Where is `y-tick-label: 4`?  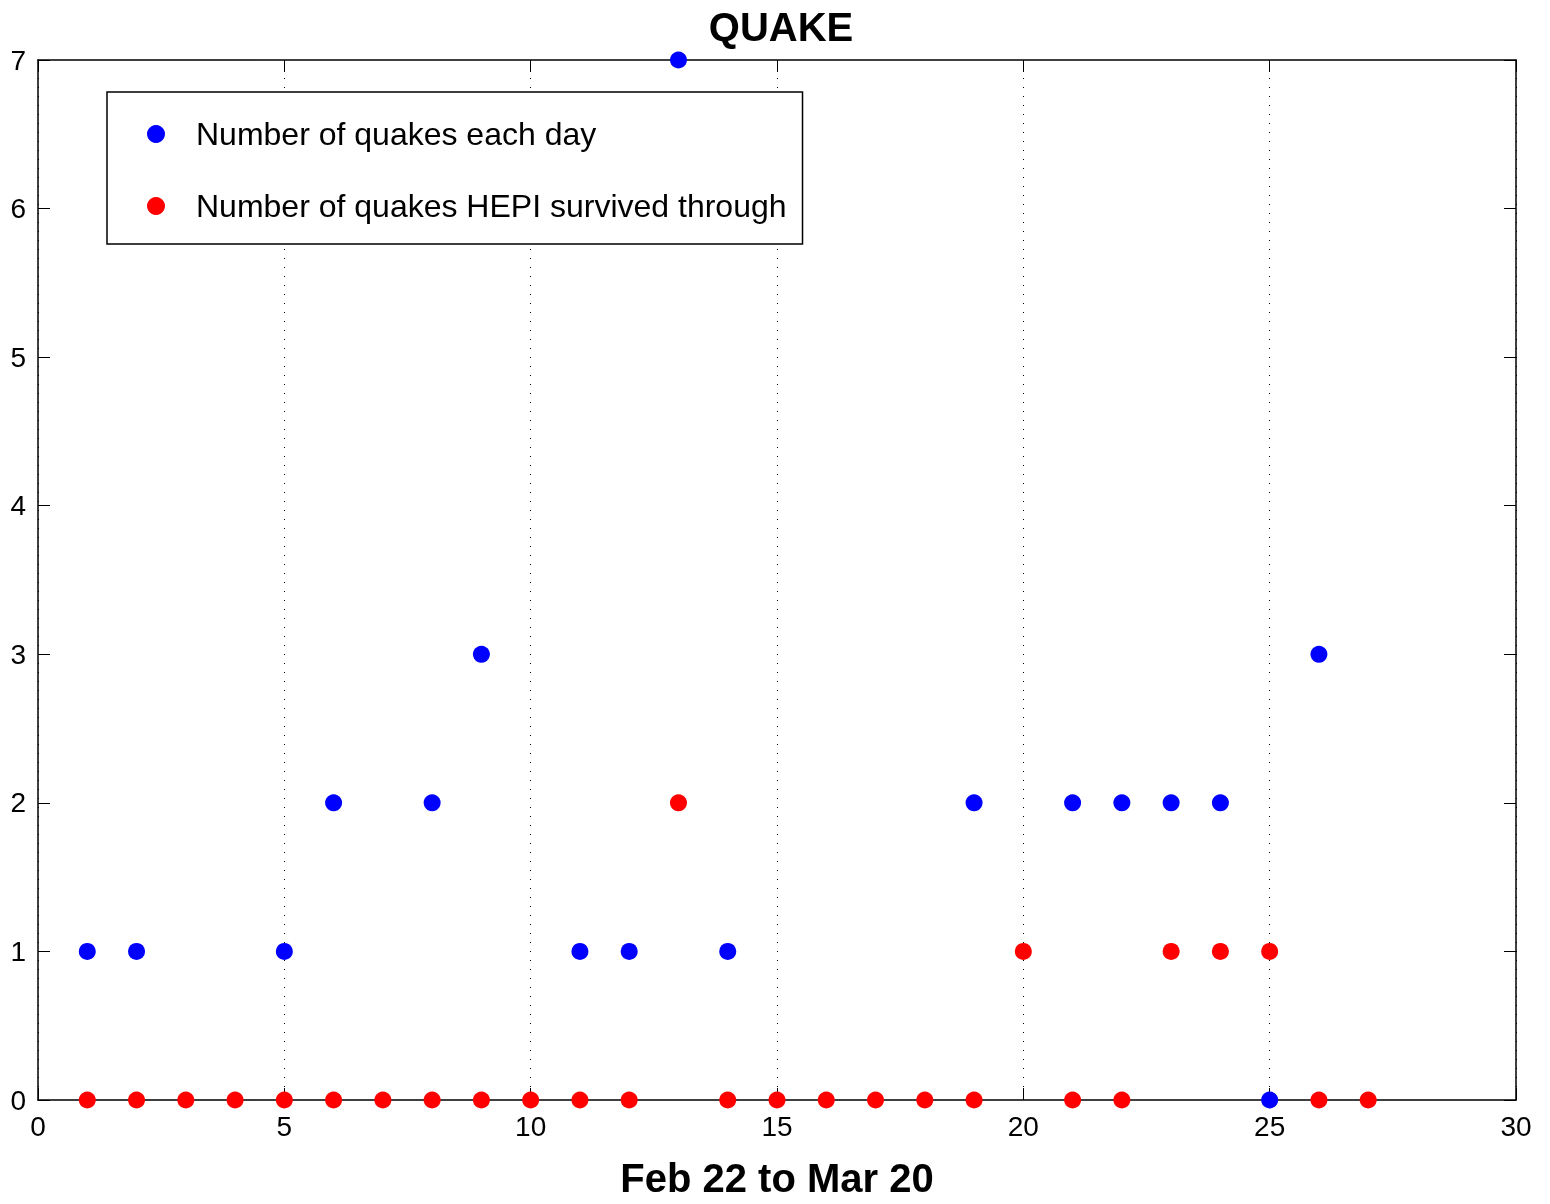
y-tick-label: 4 is located at coordinates (18, 506).